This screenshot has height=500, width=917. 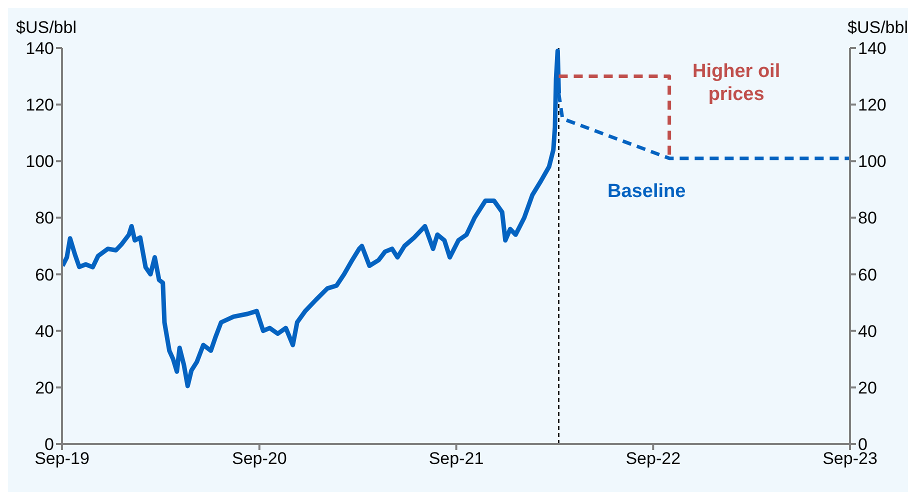 I want to click on y2-tick-label: 100, so click(x=872, y=162).